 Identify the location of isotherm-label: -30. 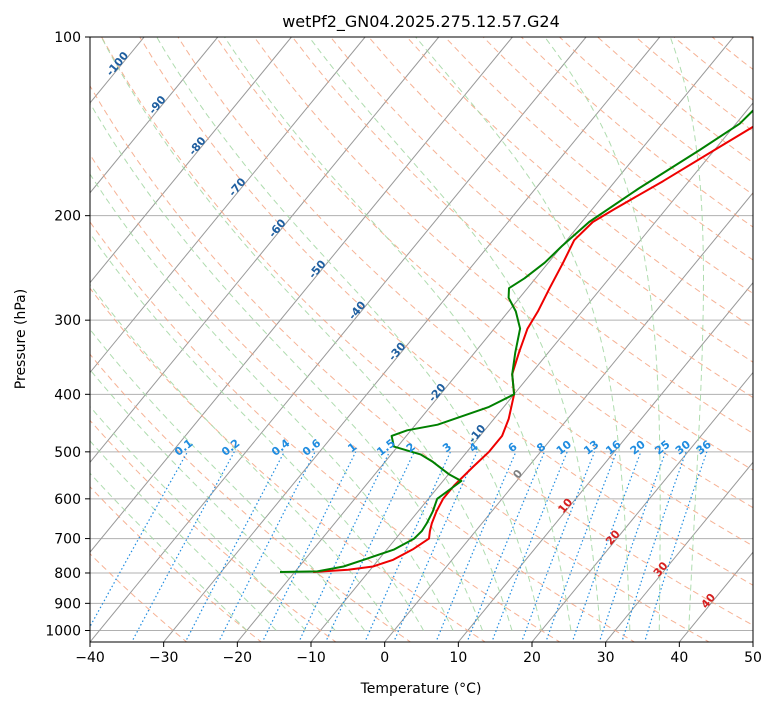
(397, 352).